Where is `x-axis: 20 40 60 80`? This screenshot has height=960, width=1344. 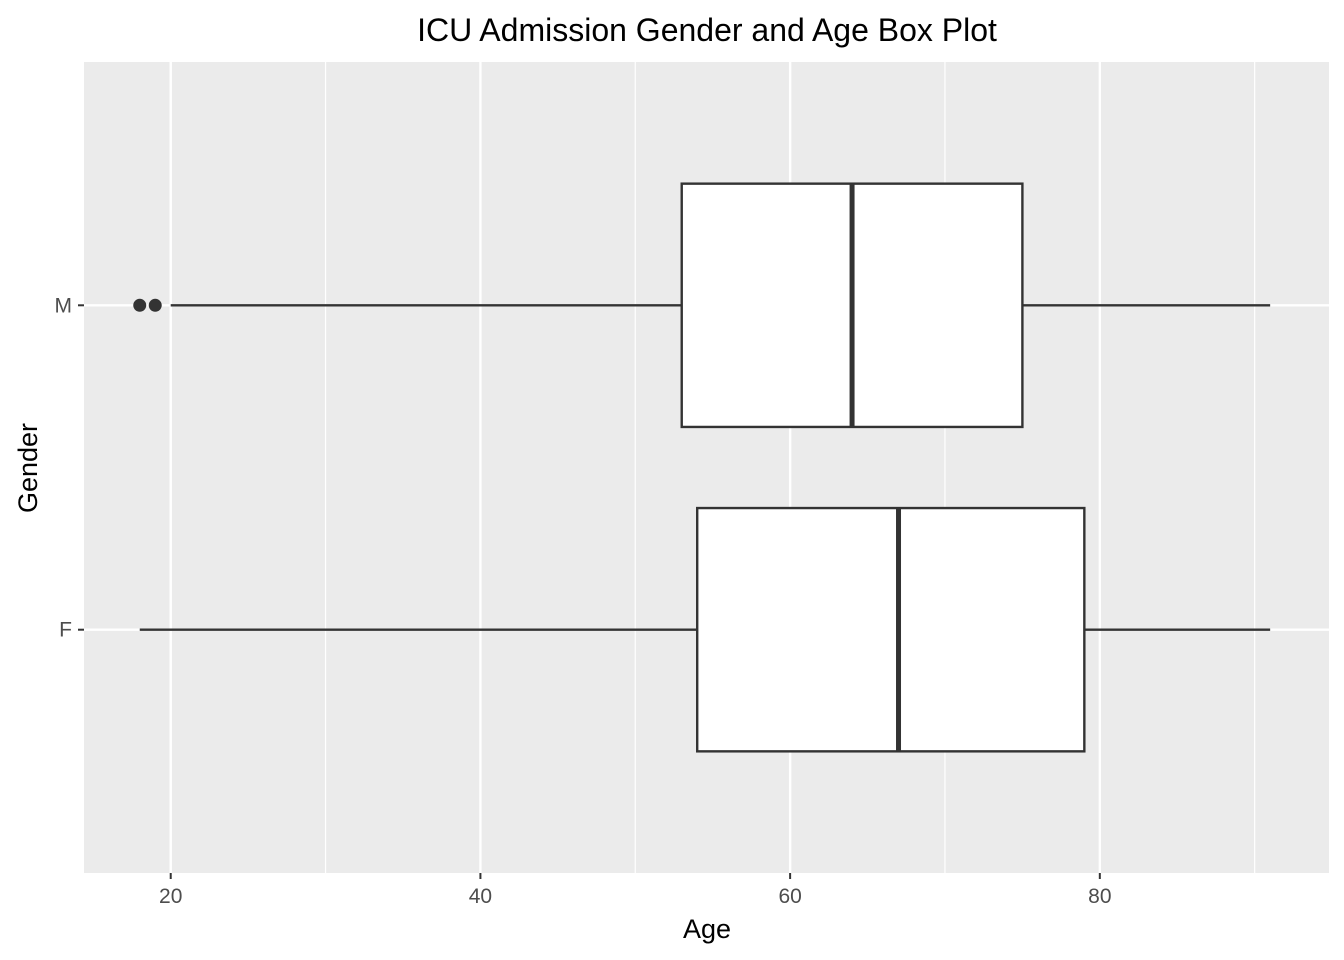 x-axis: 20 40 60 80 is located at coordinates (635, 890).